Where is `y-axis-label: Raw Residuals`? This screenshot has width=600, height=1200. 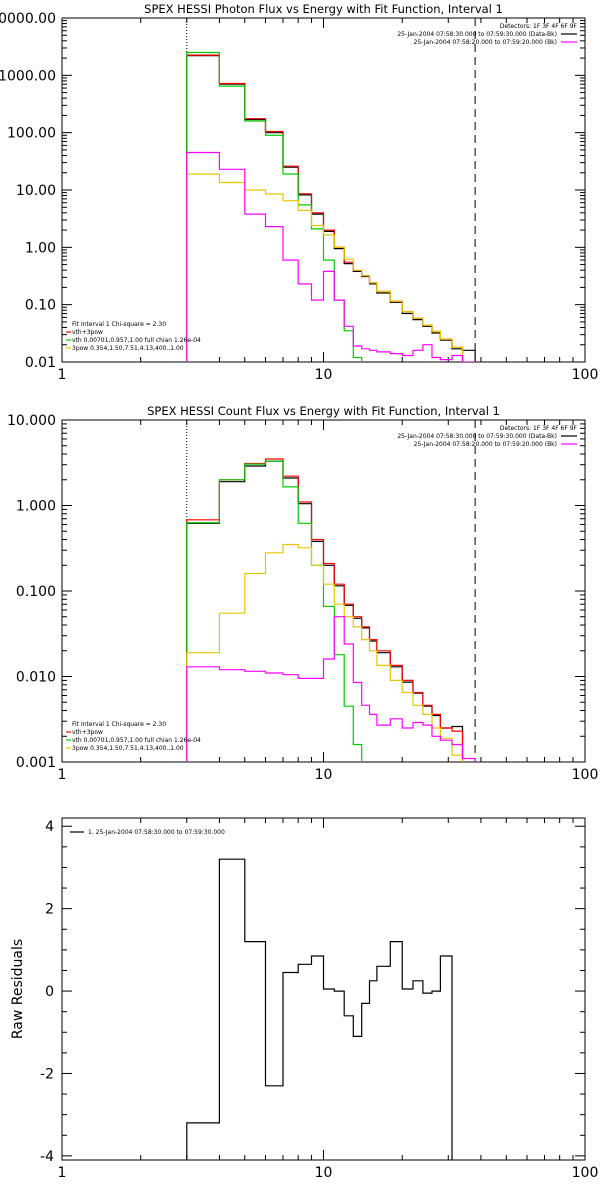 y-axis-label: Raw Residuals is located at coordinates (18, 989).